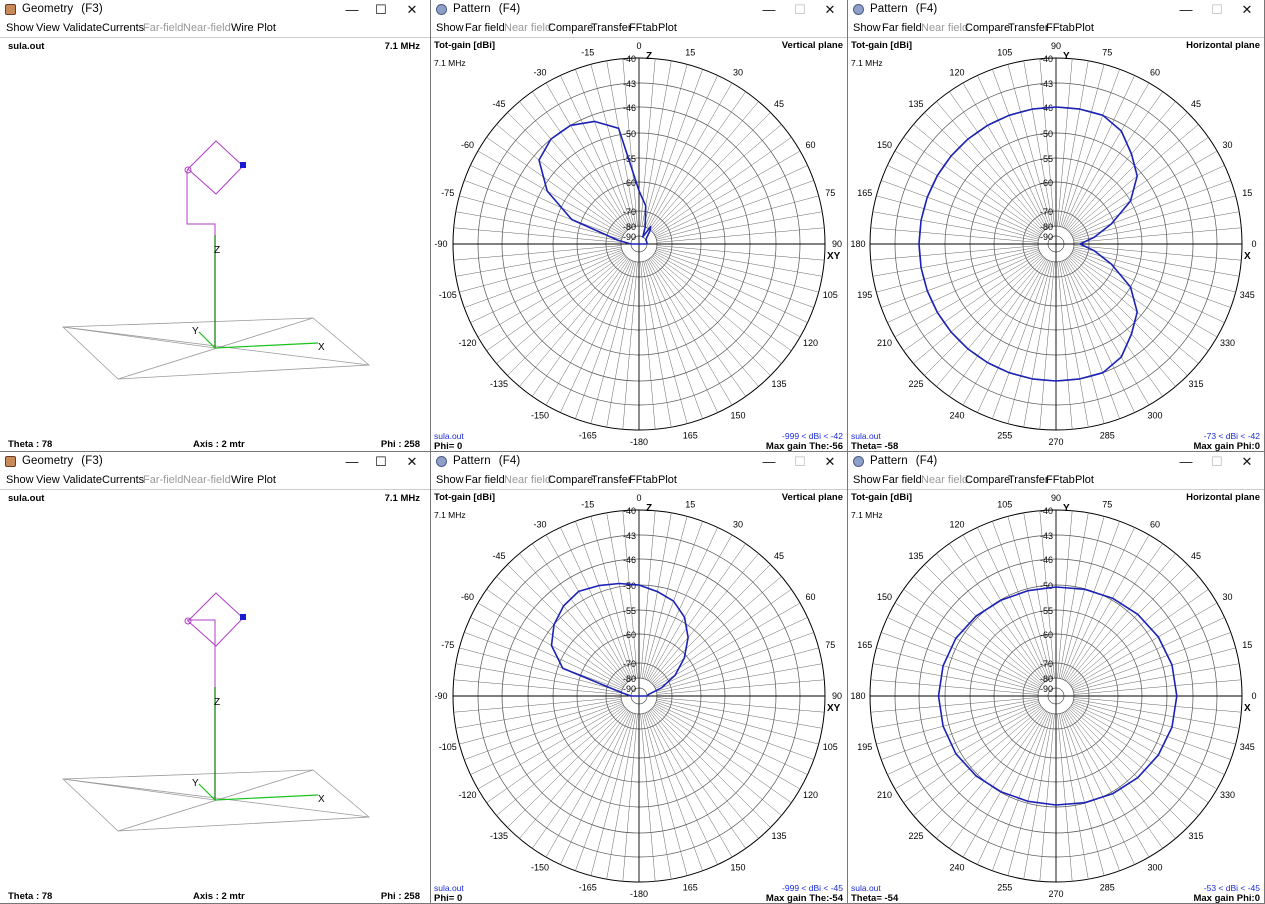  What do you see at coordinates (875, 446) in the screenshot?
I see `cut-angle: Theta= -58` at bounding box center [875, 446].